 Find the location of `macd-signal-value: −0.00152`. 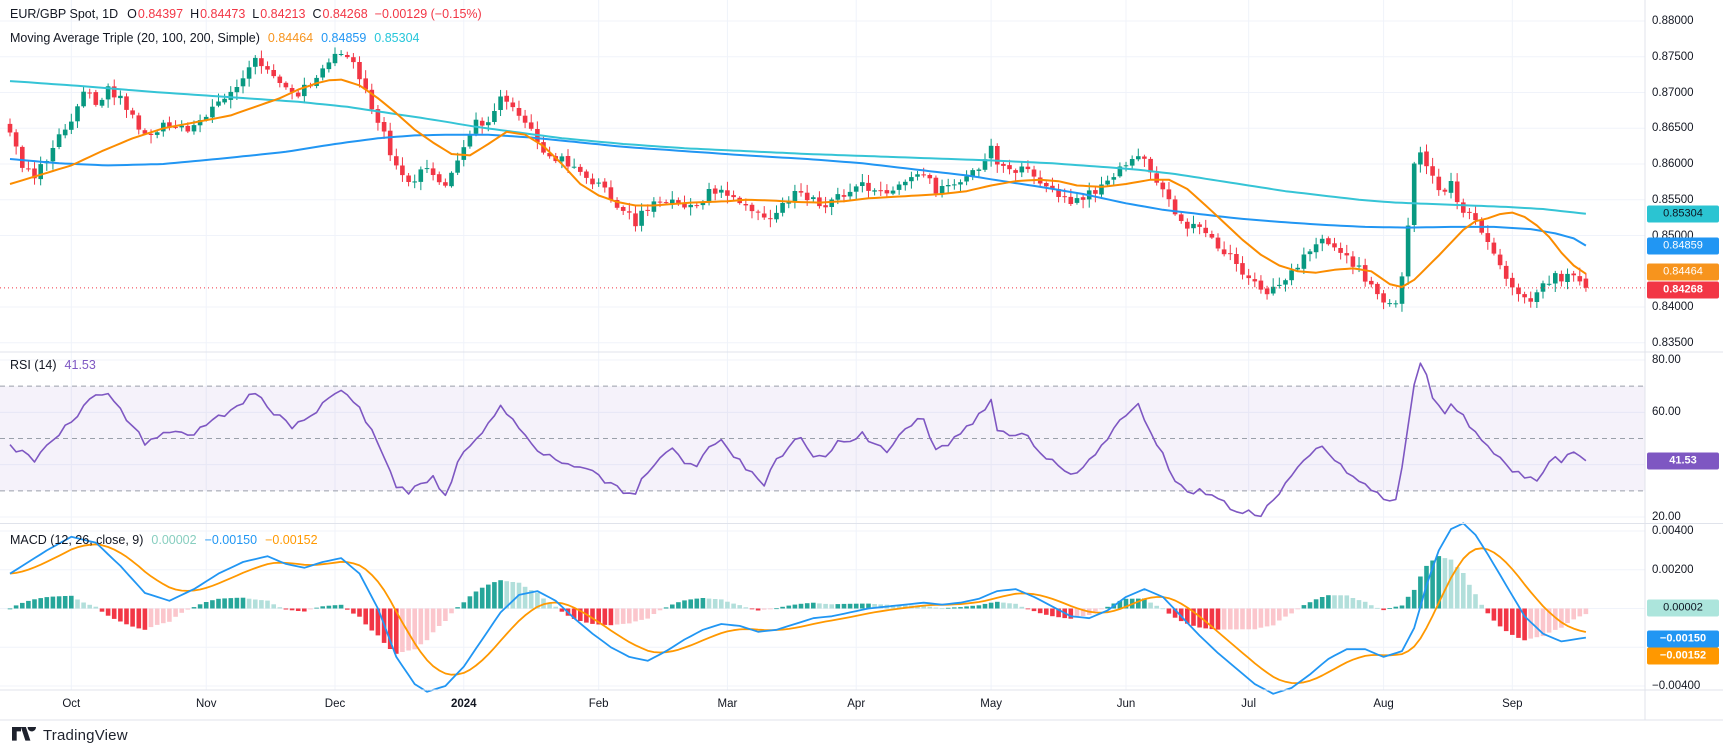

macd-signal-value: −0.00152 is located at coordinates (291, 540).